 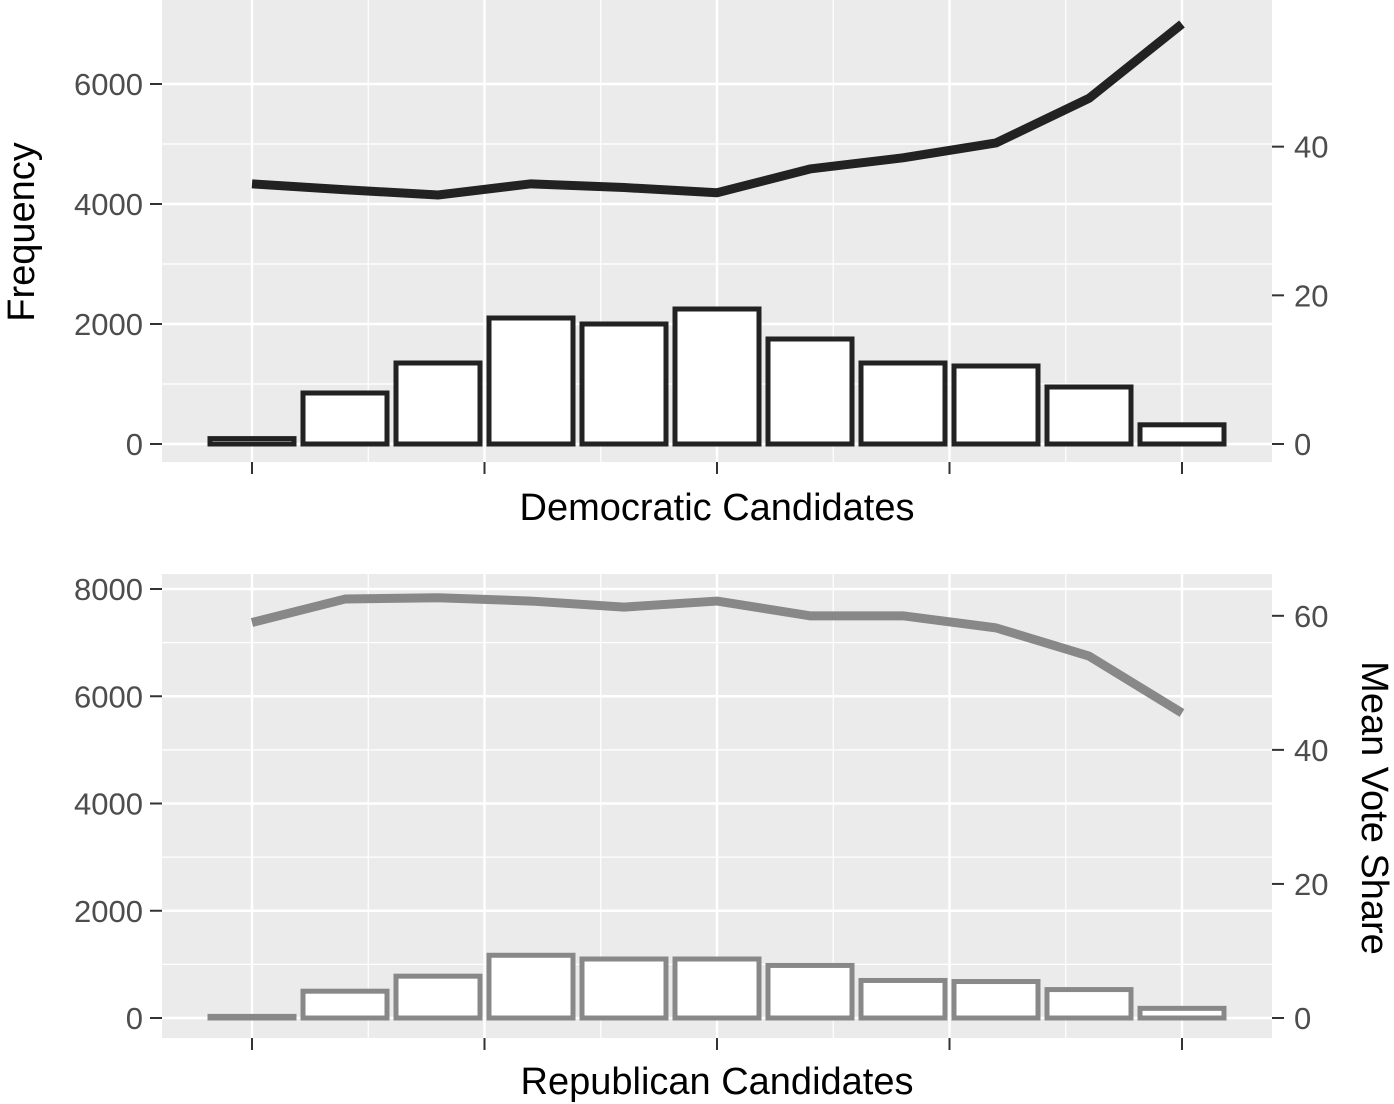 I want to click on x-axis-title: Republican Candidates, so click(x=717, y=1082).